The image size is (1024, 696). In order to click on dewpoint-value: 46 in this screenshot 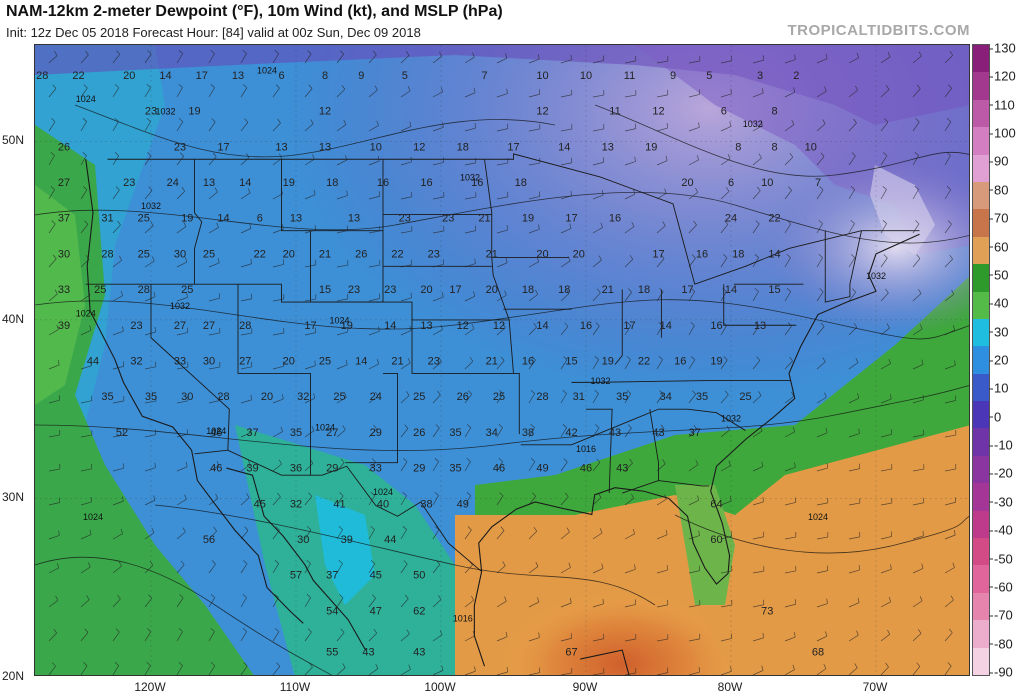, I will do `click(216, 433)`.